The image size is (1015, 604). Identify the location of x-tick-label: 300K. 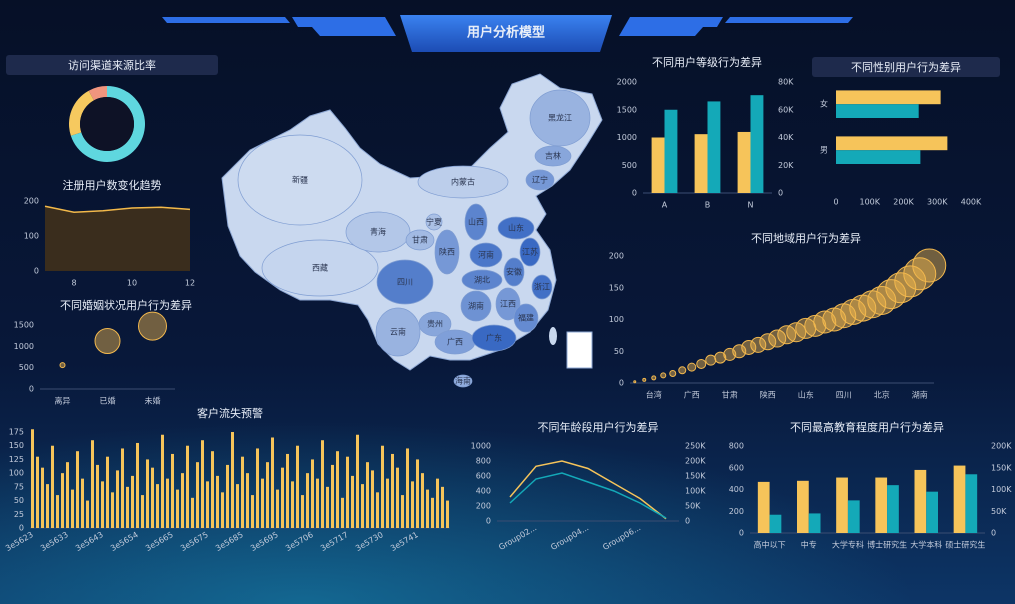
(937, 202).